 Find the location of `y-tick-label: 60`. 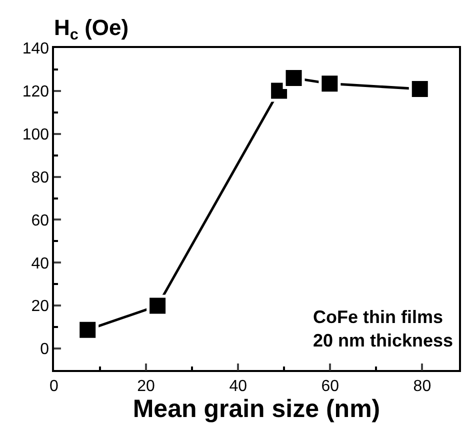

y-tick-label: 60 is located at coordinates (40, 221).